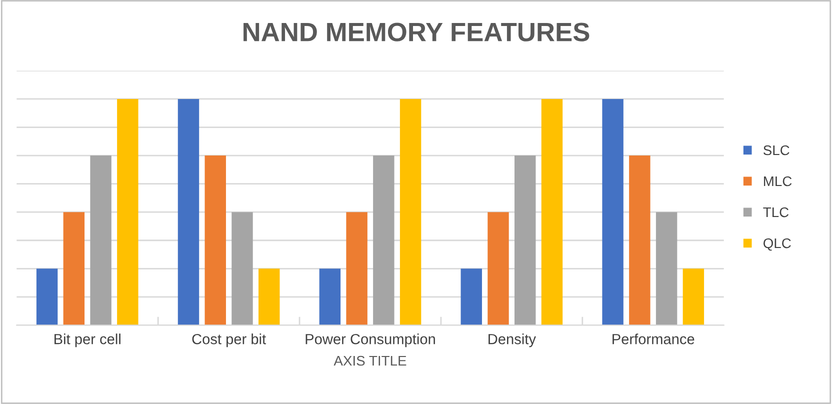  Describe the element at coordinates (778, 181) in the screenshot. I see `legend-label: MLC` at that location.